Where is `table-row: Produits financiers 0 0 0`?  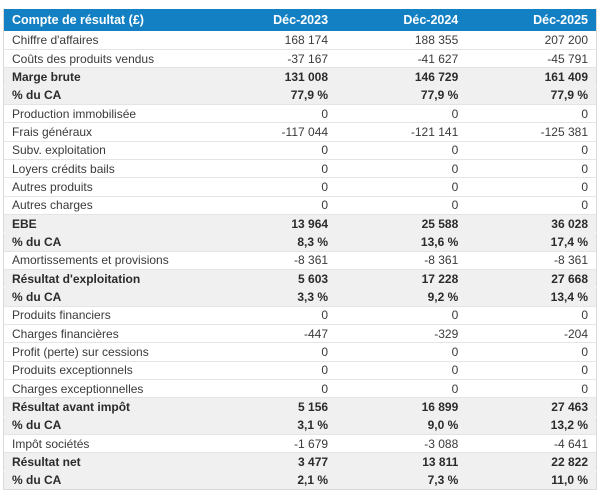 table-row: Produits financiers 0 0 0 is located at coordinates (300, 315).